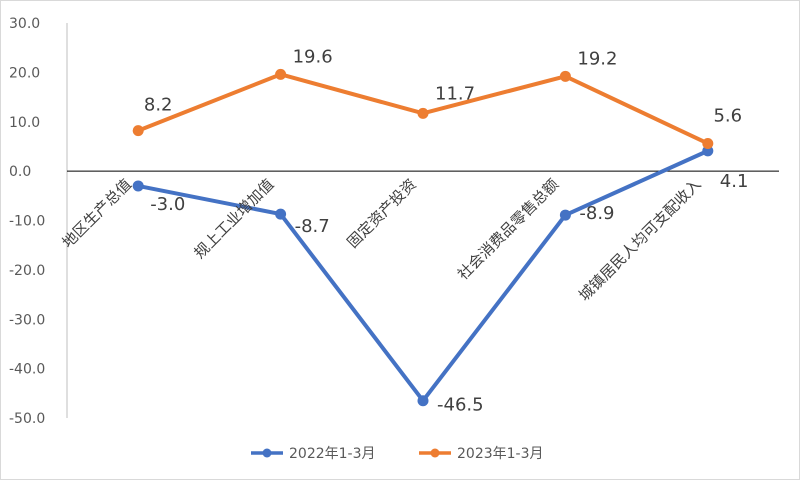 Image resolution: width=800 pixels, height=481 pixels. I want to click on y-tick-label: 10.0, so click(24, 123).